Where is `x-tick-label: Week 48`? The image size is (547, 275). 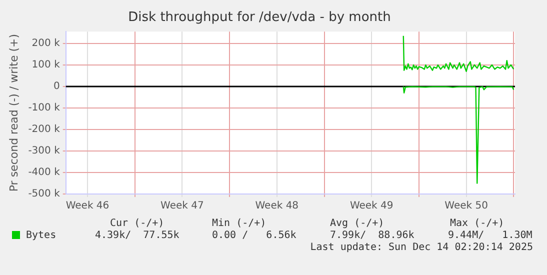
x-tick-label: Week 48 is located at coordinates (277, 206).